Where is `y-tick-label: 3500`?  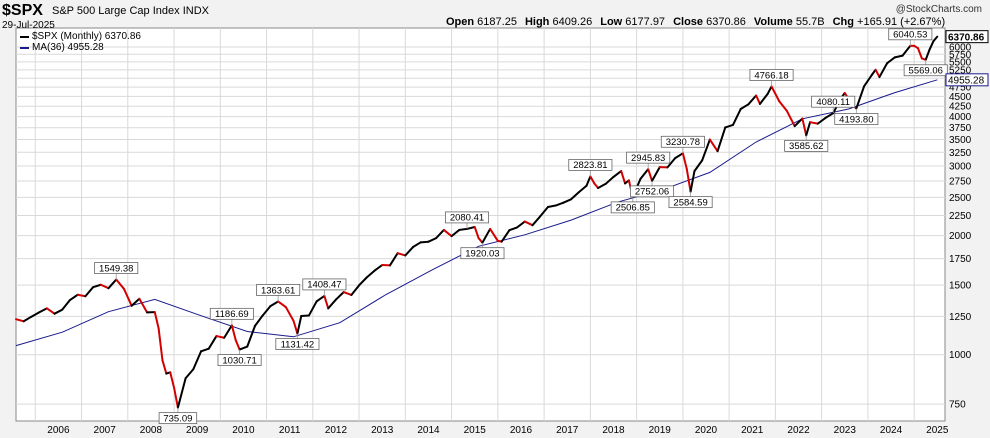 y-tick-label: 3500 is located at coordinates (960, 140).